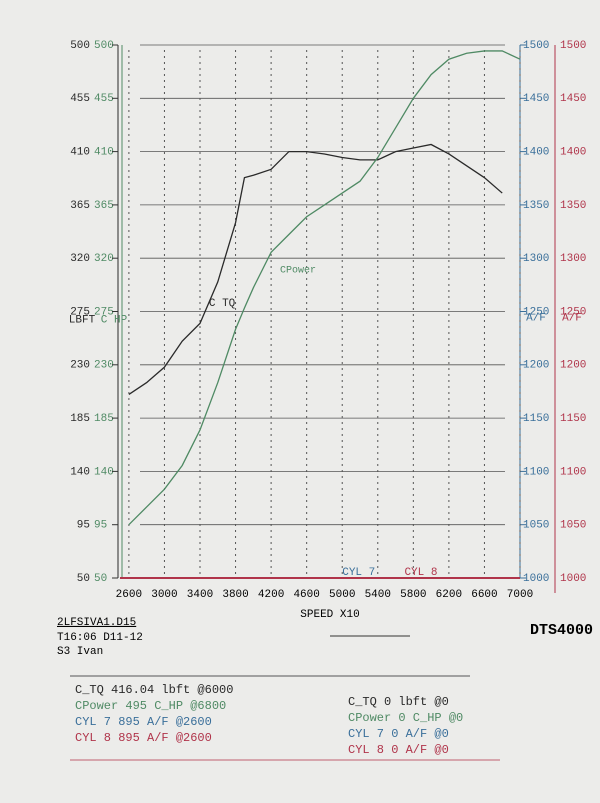 Image resolution: width=600 pixels, height=803 pixels. Describe the element at coordinates (143, 738) in the screenshot. I see `summary-line: CYL 8 895 A/F @2600` at that location.